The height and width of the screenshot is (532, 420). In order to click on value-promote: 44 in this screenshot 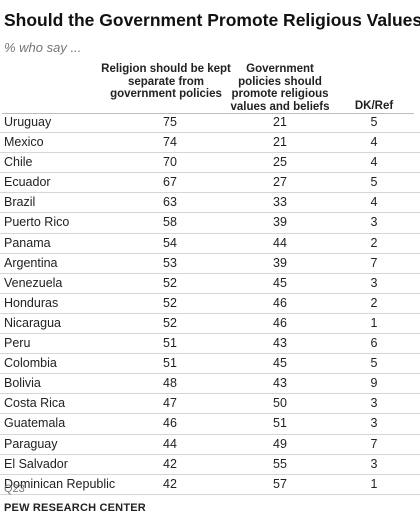, I will do `click(280, 242)`.